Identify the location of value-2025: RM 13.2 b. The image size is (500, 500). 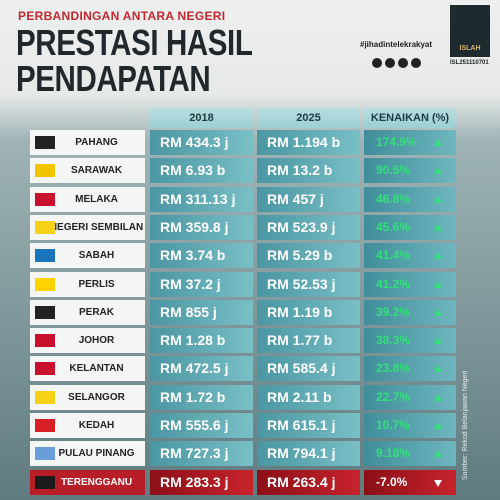
(308, 171).